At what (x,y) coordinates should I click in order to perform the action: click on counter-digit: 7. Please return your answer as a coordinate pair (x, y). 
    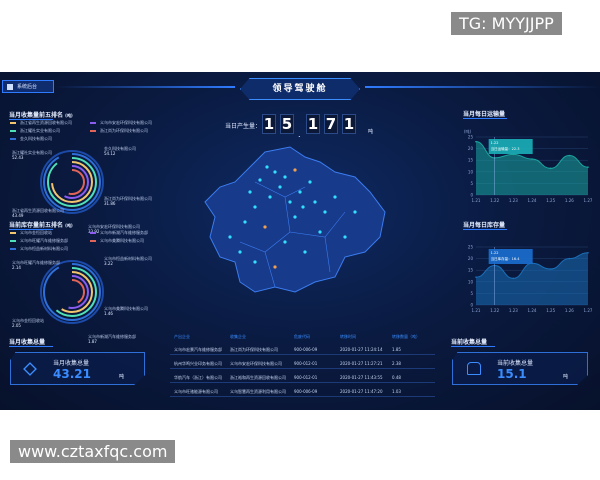
    Looking at the image, I should click on (331, 124).